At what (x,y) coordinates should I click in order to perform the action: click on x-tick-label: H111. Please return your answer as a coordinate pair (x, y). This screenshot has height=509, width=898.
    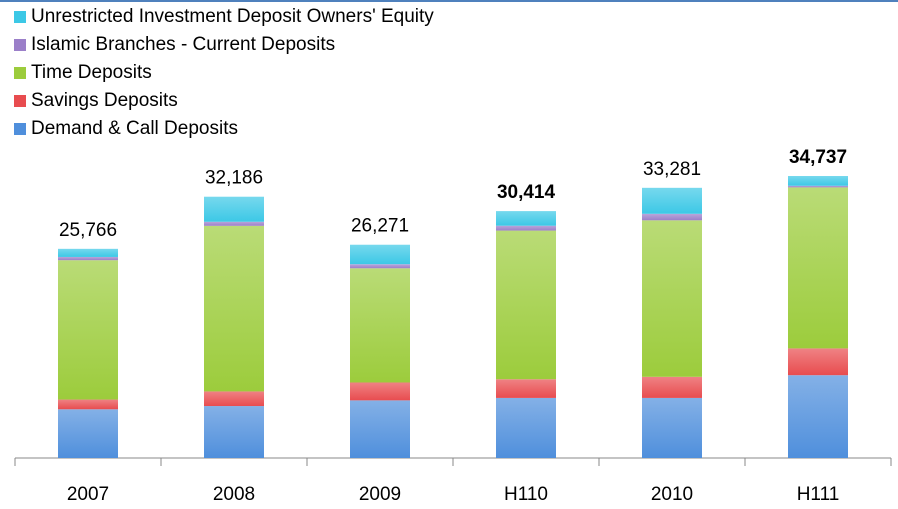
    Looking at the image, I should click on (818, 494).